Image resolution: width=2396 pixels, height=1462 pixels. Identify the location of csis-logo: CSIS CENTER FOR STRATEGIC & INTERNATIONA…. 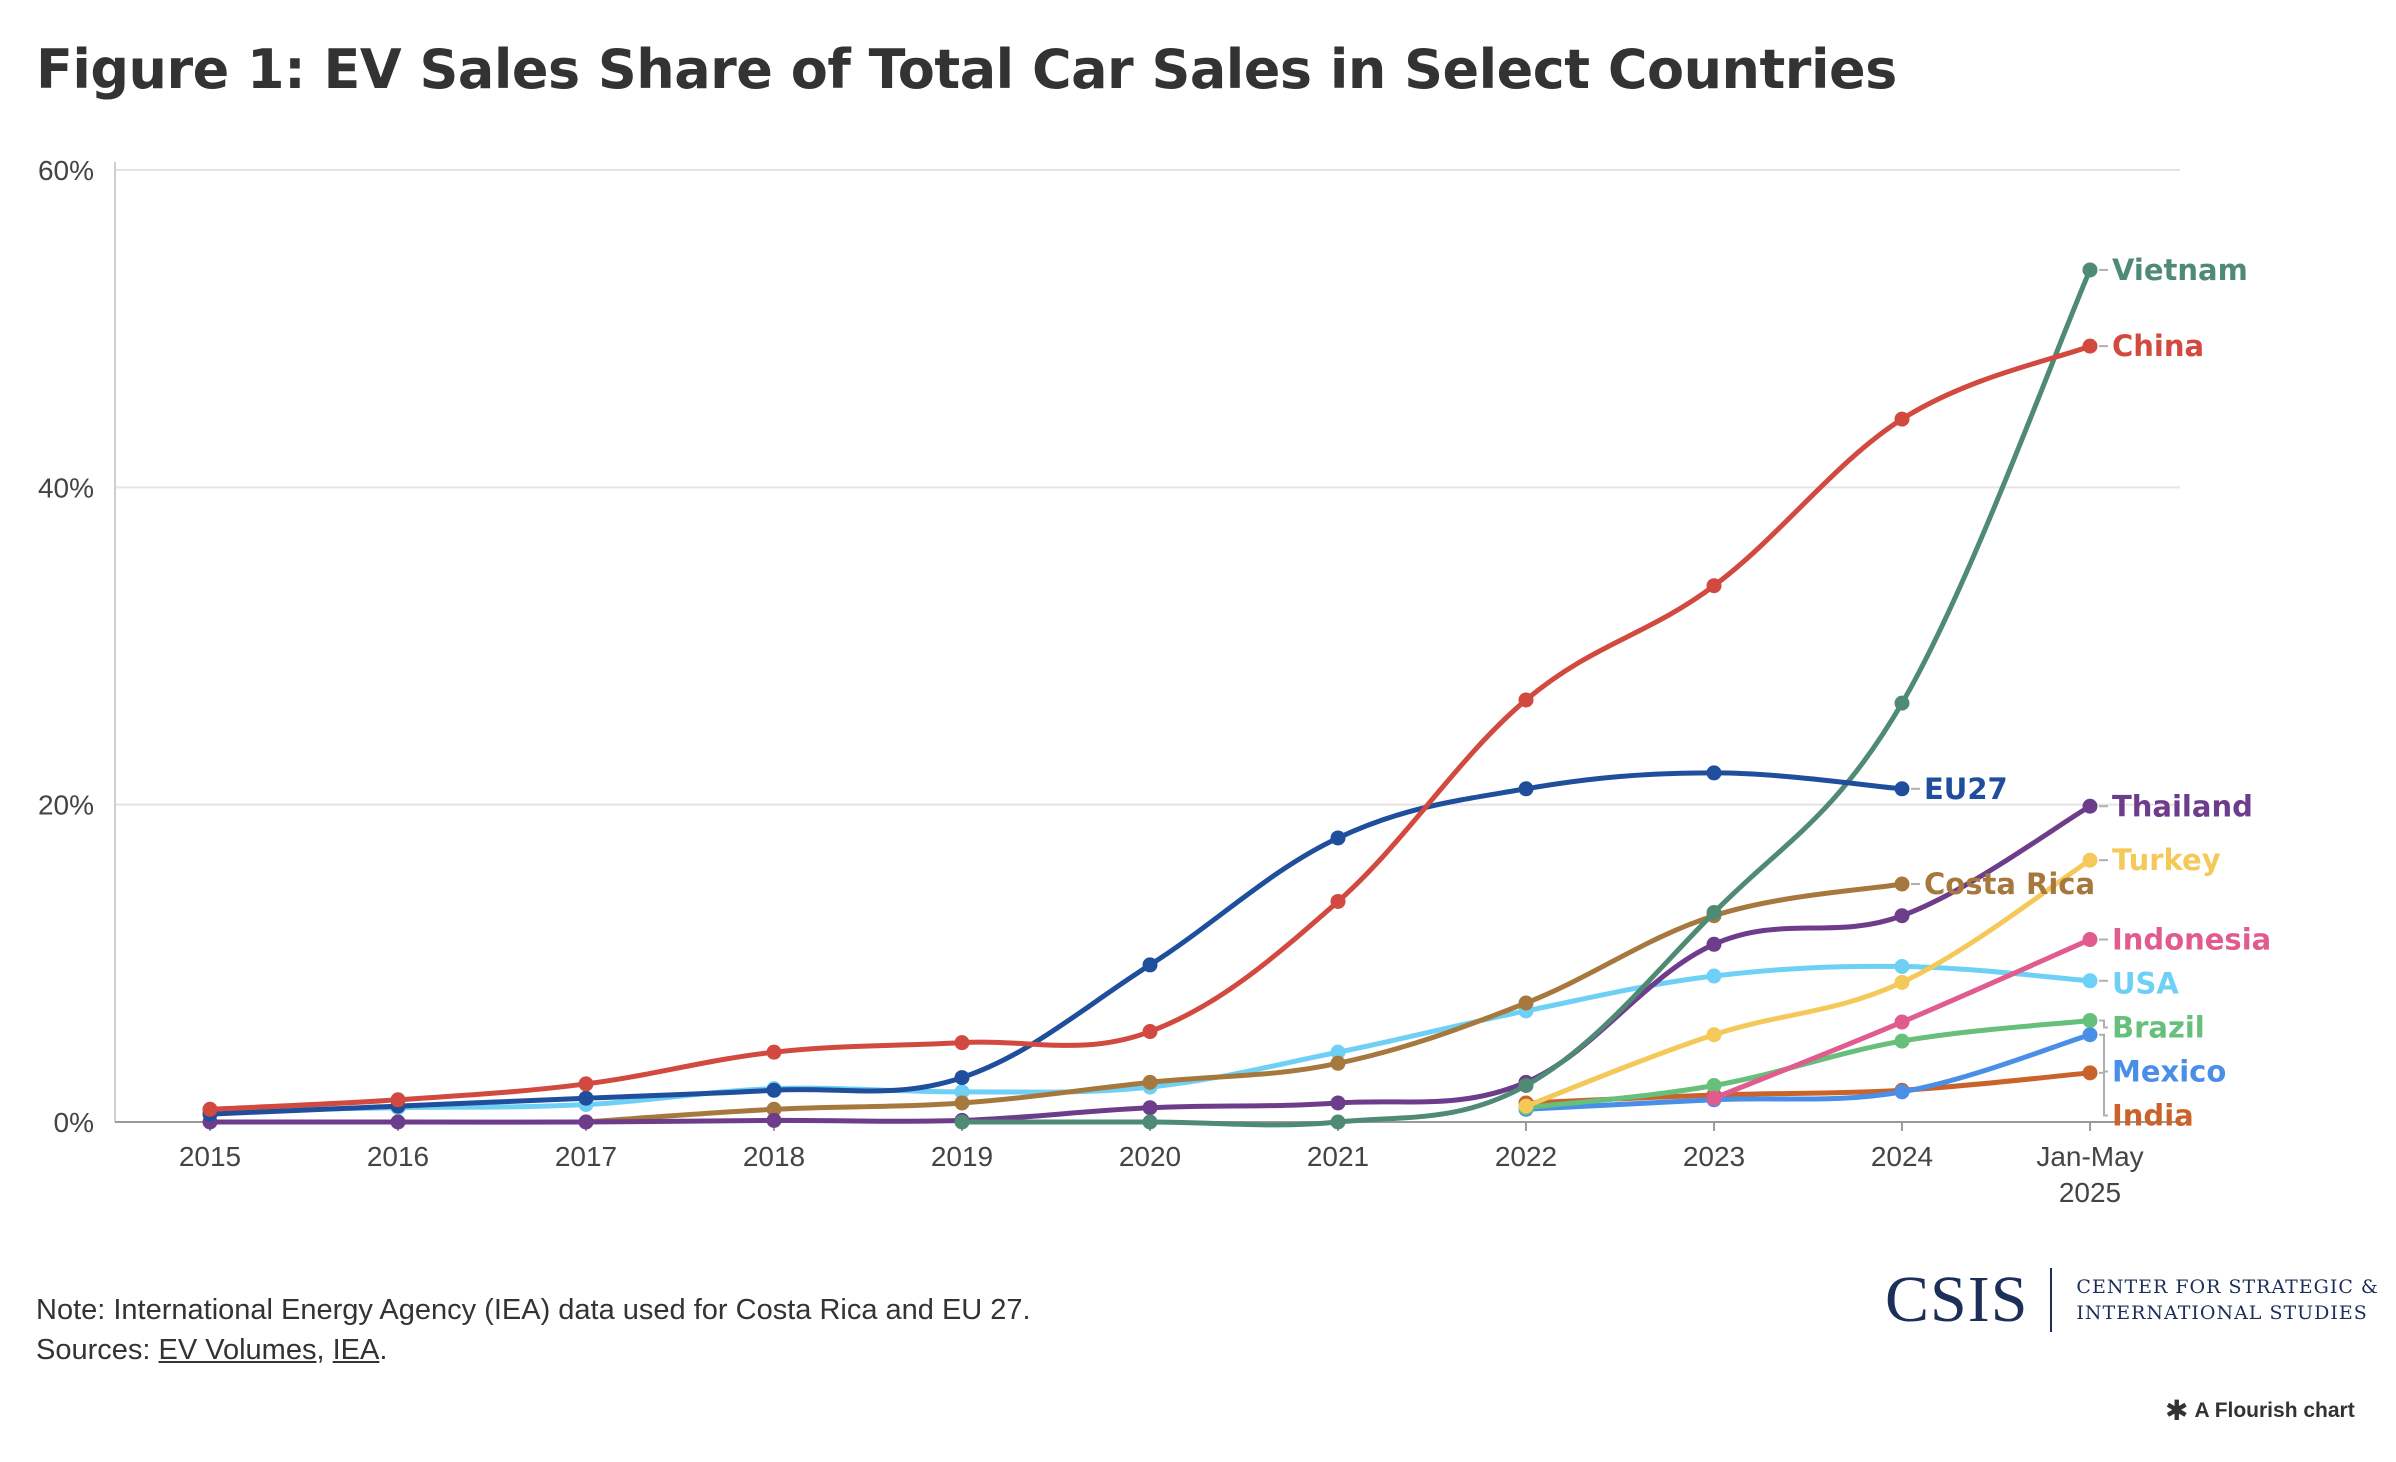
(2132, 1299).